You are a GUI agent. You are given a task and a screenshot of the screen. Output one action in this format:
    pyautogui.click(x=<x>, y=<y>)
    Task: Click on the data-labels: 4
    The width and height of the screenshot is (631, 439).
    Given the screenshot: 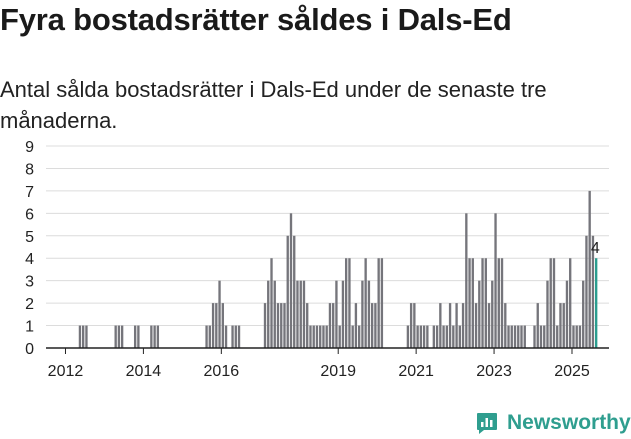 What is the action you would take?
    pyautogui.click(x=595, y=248)
    